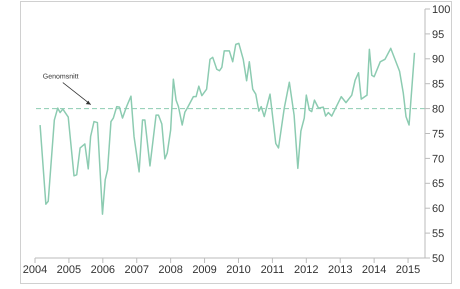 The height and width of the screenshot is (289, 460). Describe the element at coordinates (438, 234) in the screenshot. I see `y-tick-label: 55` at that location.